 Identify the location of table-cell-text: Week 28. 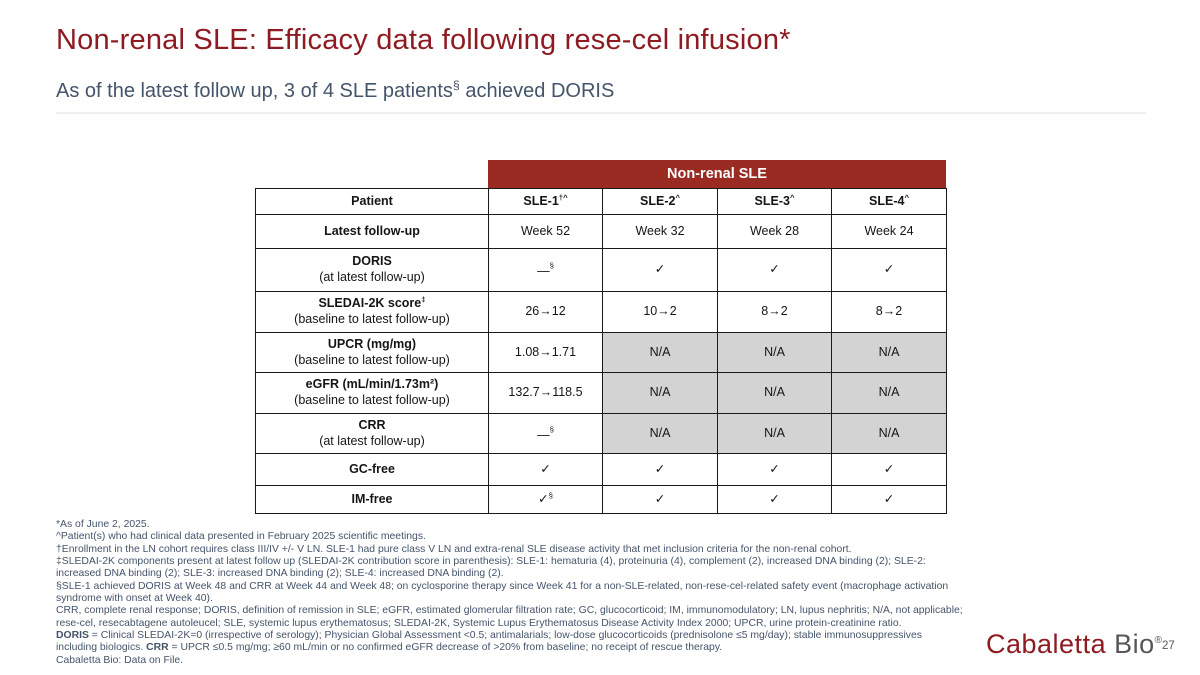
(774, 231).